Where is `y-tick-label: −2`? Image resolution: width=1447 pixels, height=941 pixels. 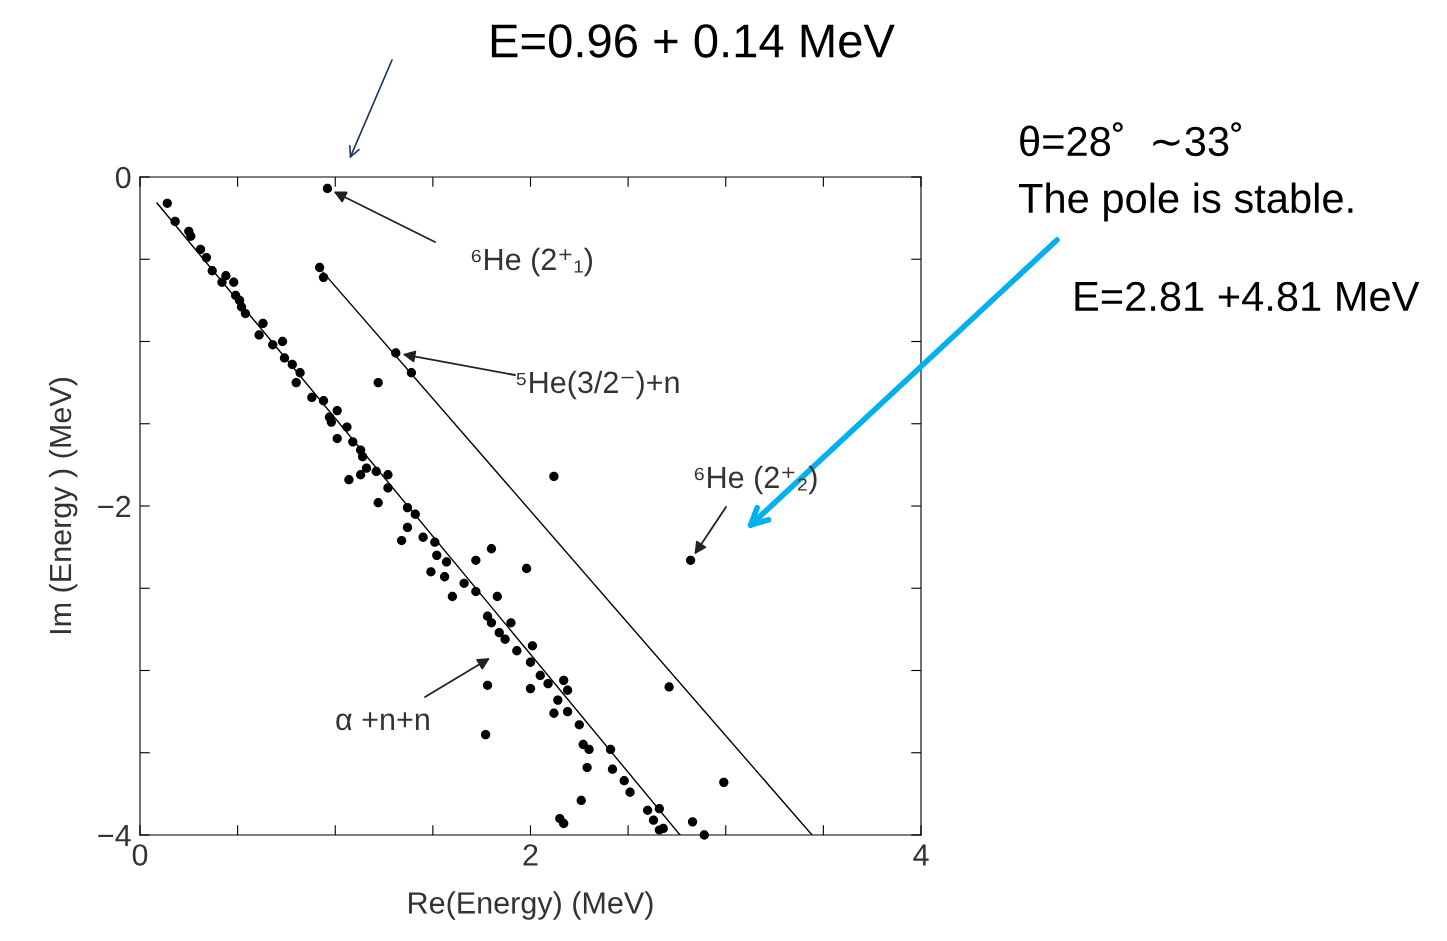
y-tick-label: −2 is located at coordinates (114, 506).